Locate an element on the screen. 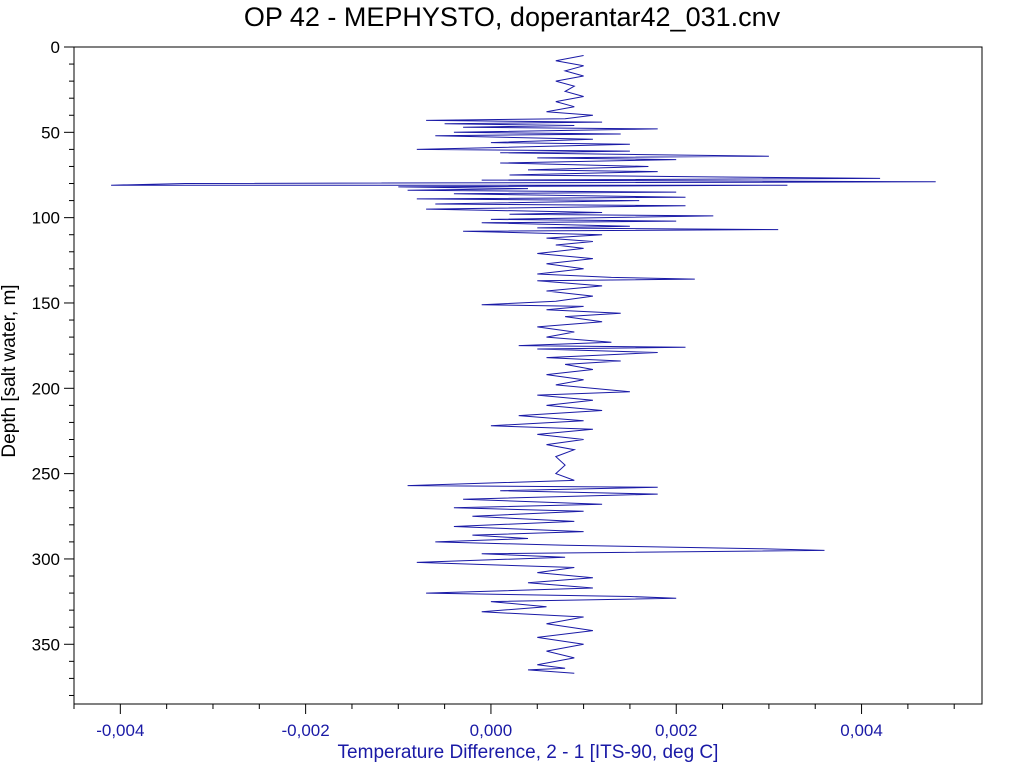 This screenshot has height=768, width=1024. y-tick-label: 150 is located at coordinates (46, 303).